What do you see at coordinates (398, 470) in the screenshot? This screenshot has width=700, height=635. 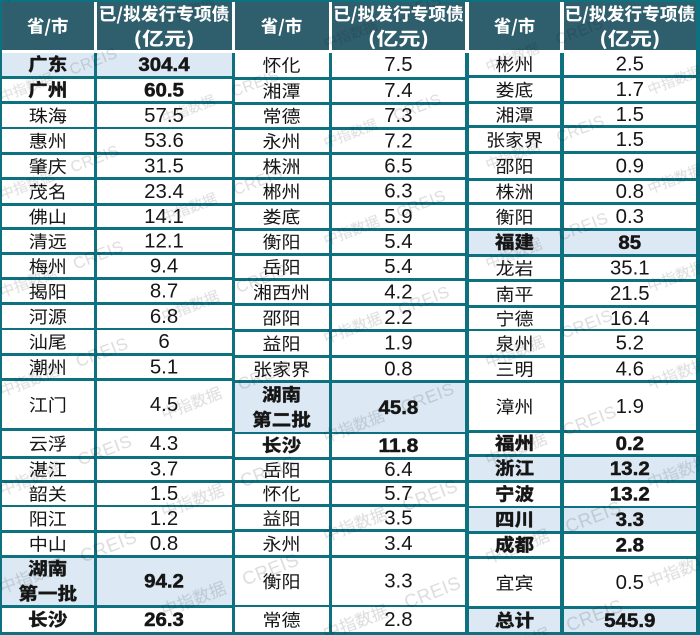 I see `svg-text: 6.4` at bounding box center [398, 470].